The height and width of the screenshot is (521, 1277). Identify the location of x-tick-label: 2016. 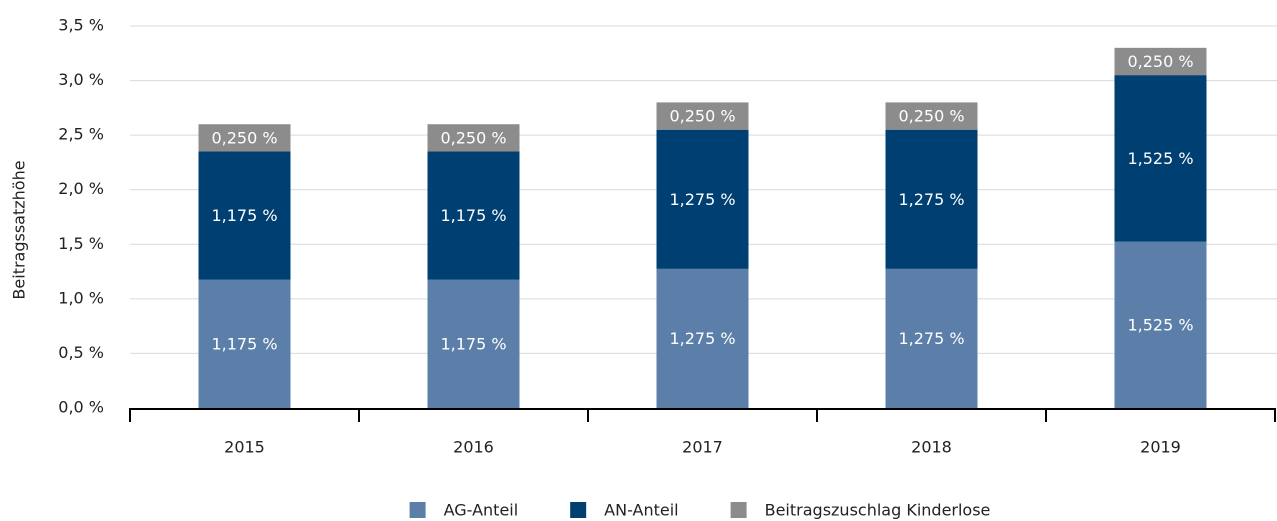
(473, 447).